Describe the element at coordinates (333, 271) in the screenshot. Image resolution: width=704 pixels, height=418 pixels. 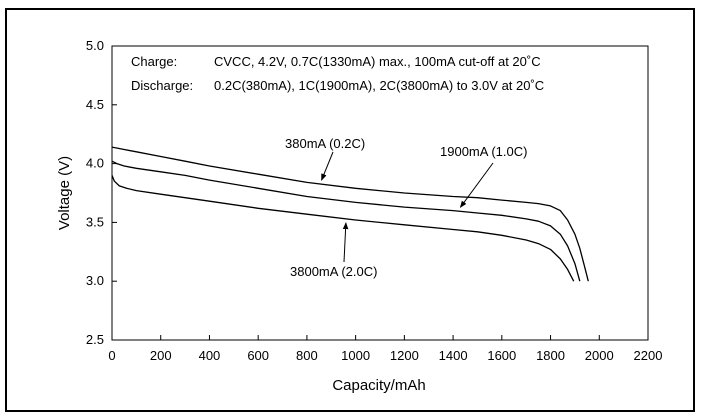
I see `annotation-3800ma-label: 3800mA (2.0C)` at that location.